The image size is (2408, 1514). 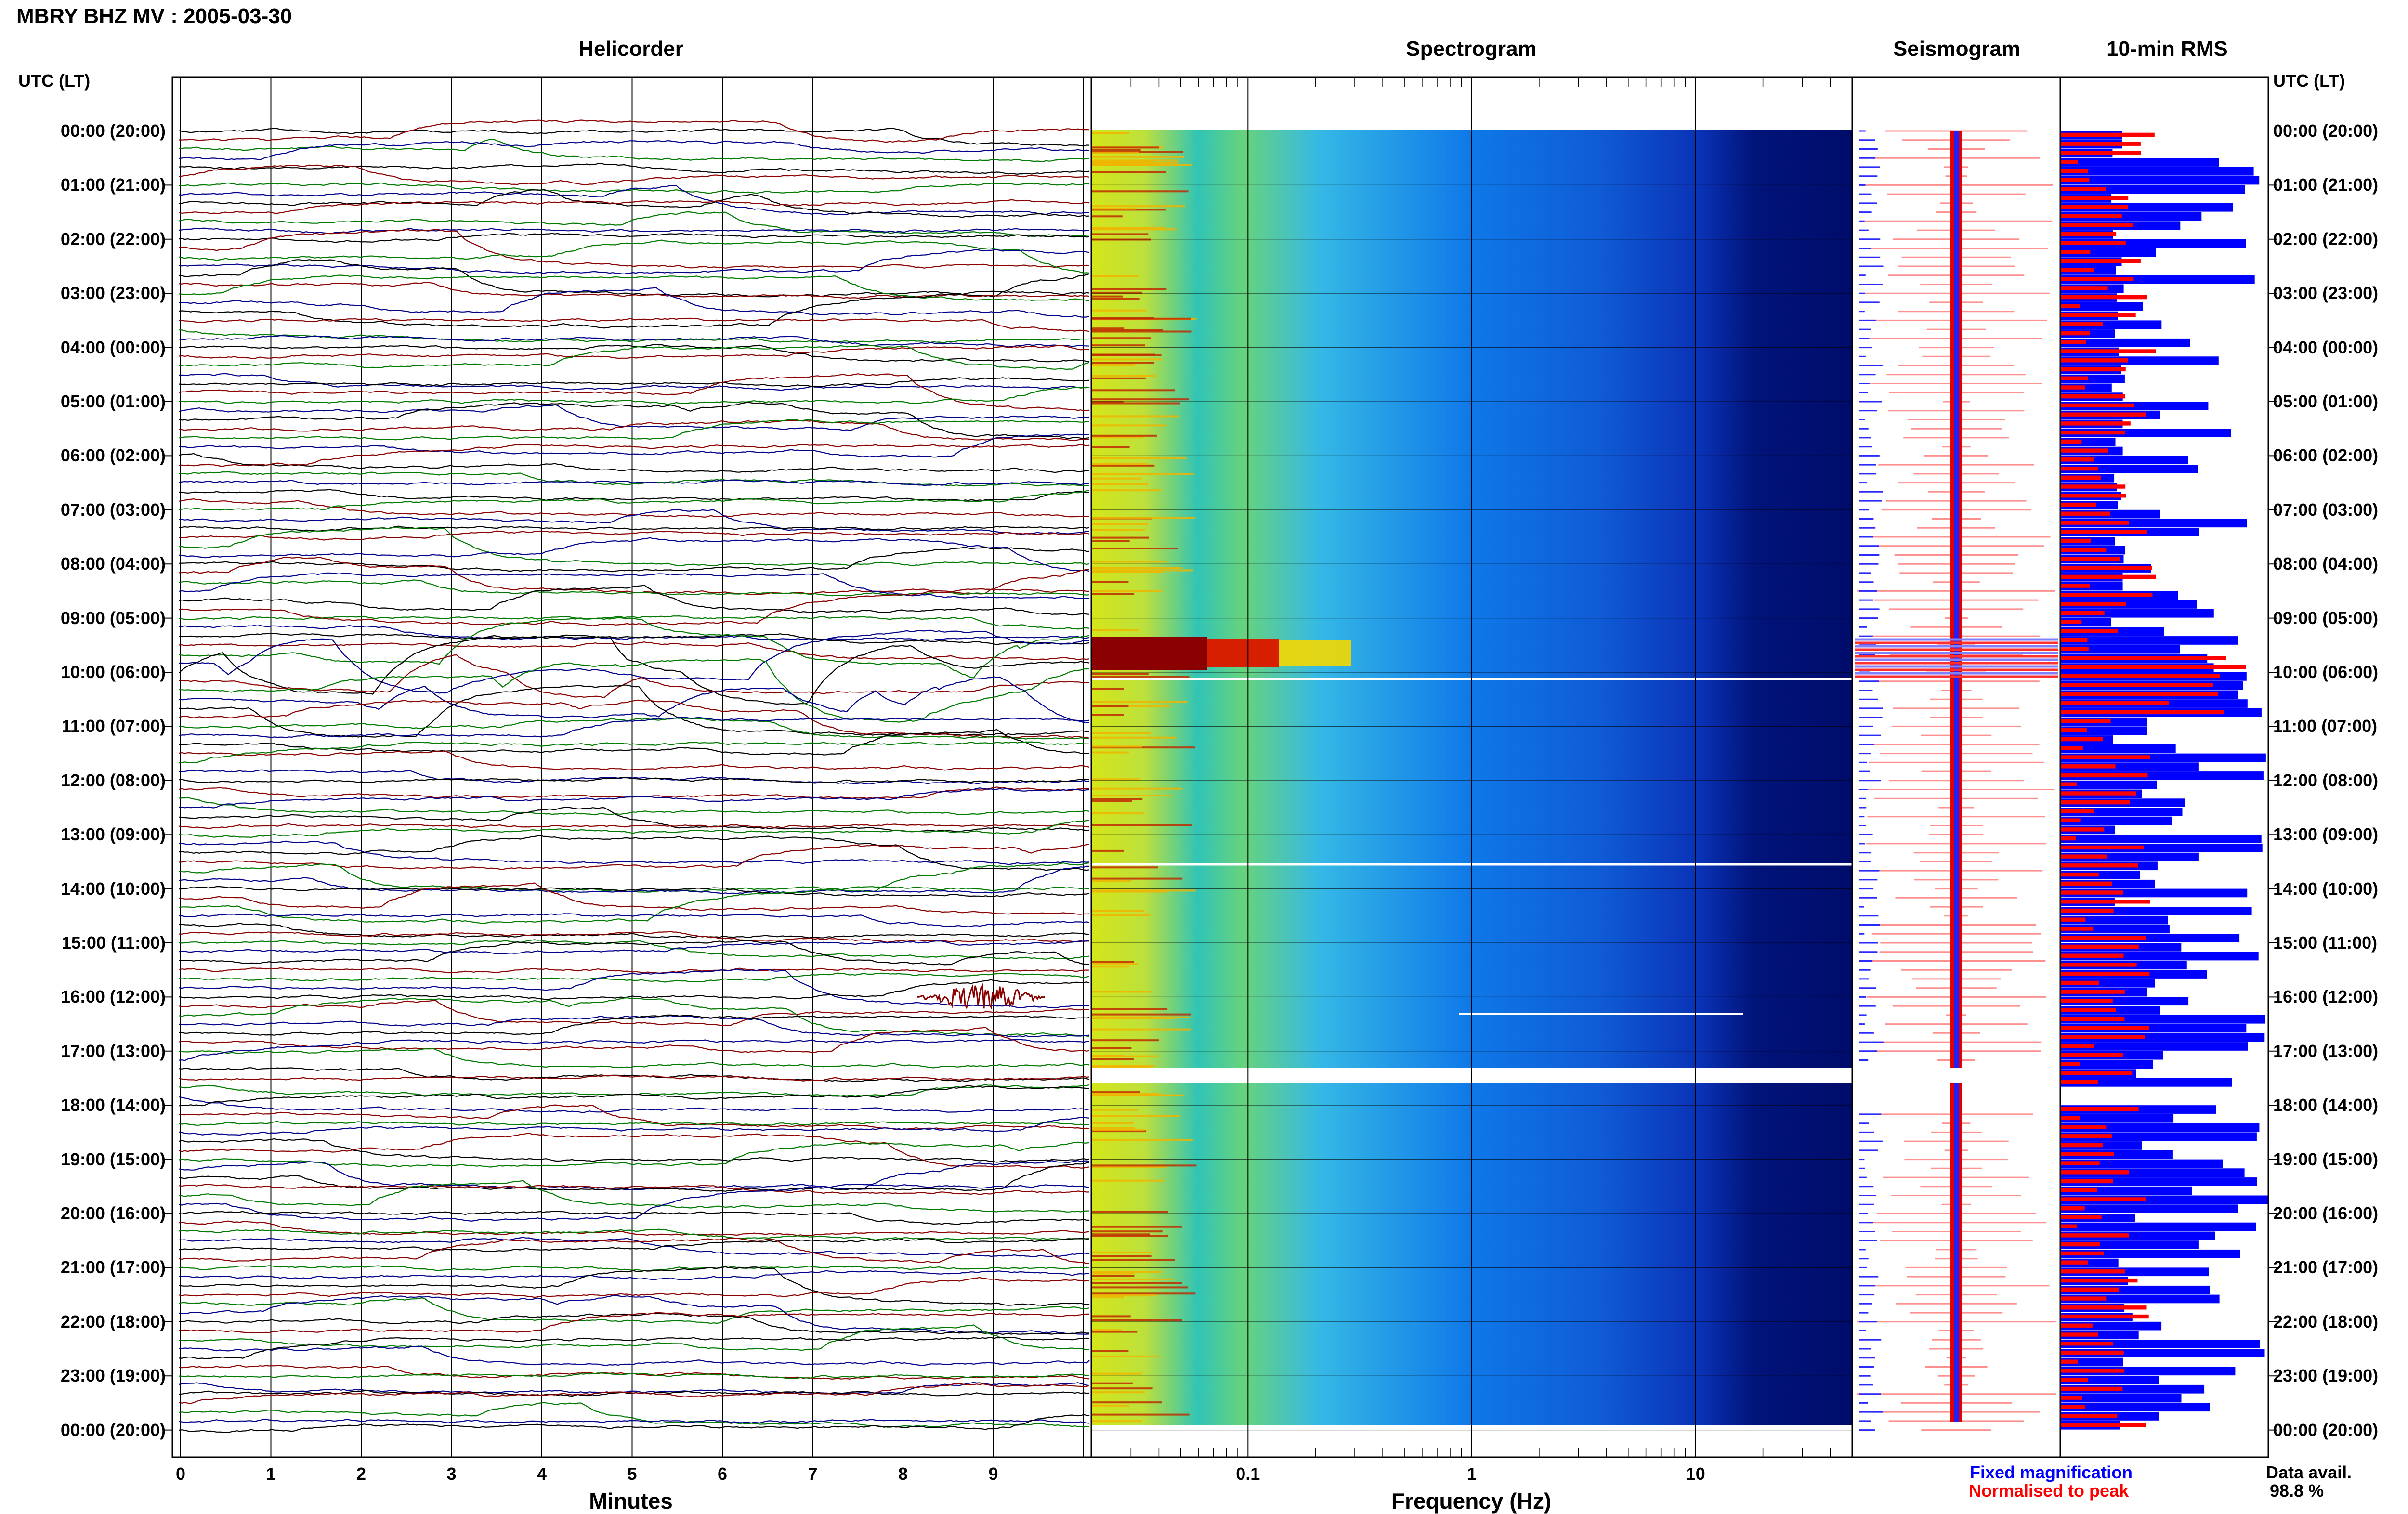 What do you see at coordinates (1956, 780) in the screenshot?
I see `seismogram-panel` at bounding box center [1956, 780].